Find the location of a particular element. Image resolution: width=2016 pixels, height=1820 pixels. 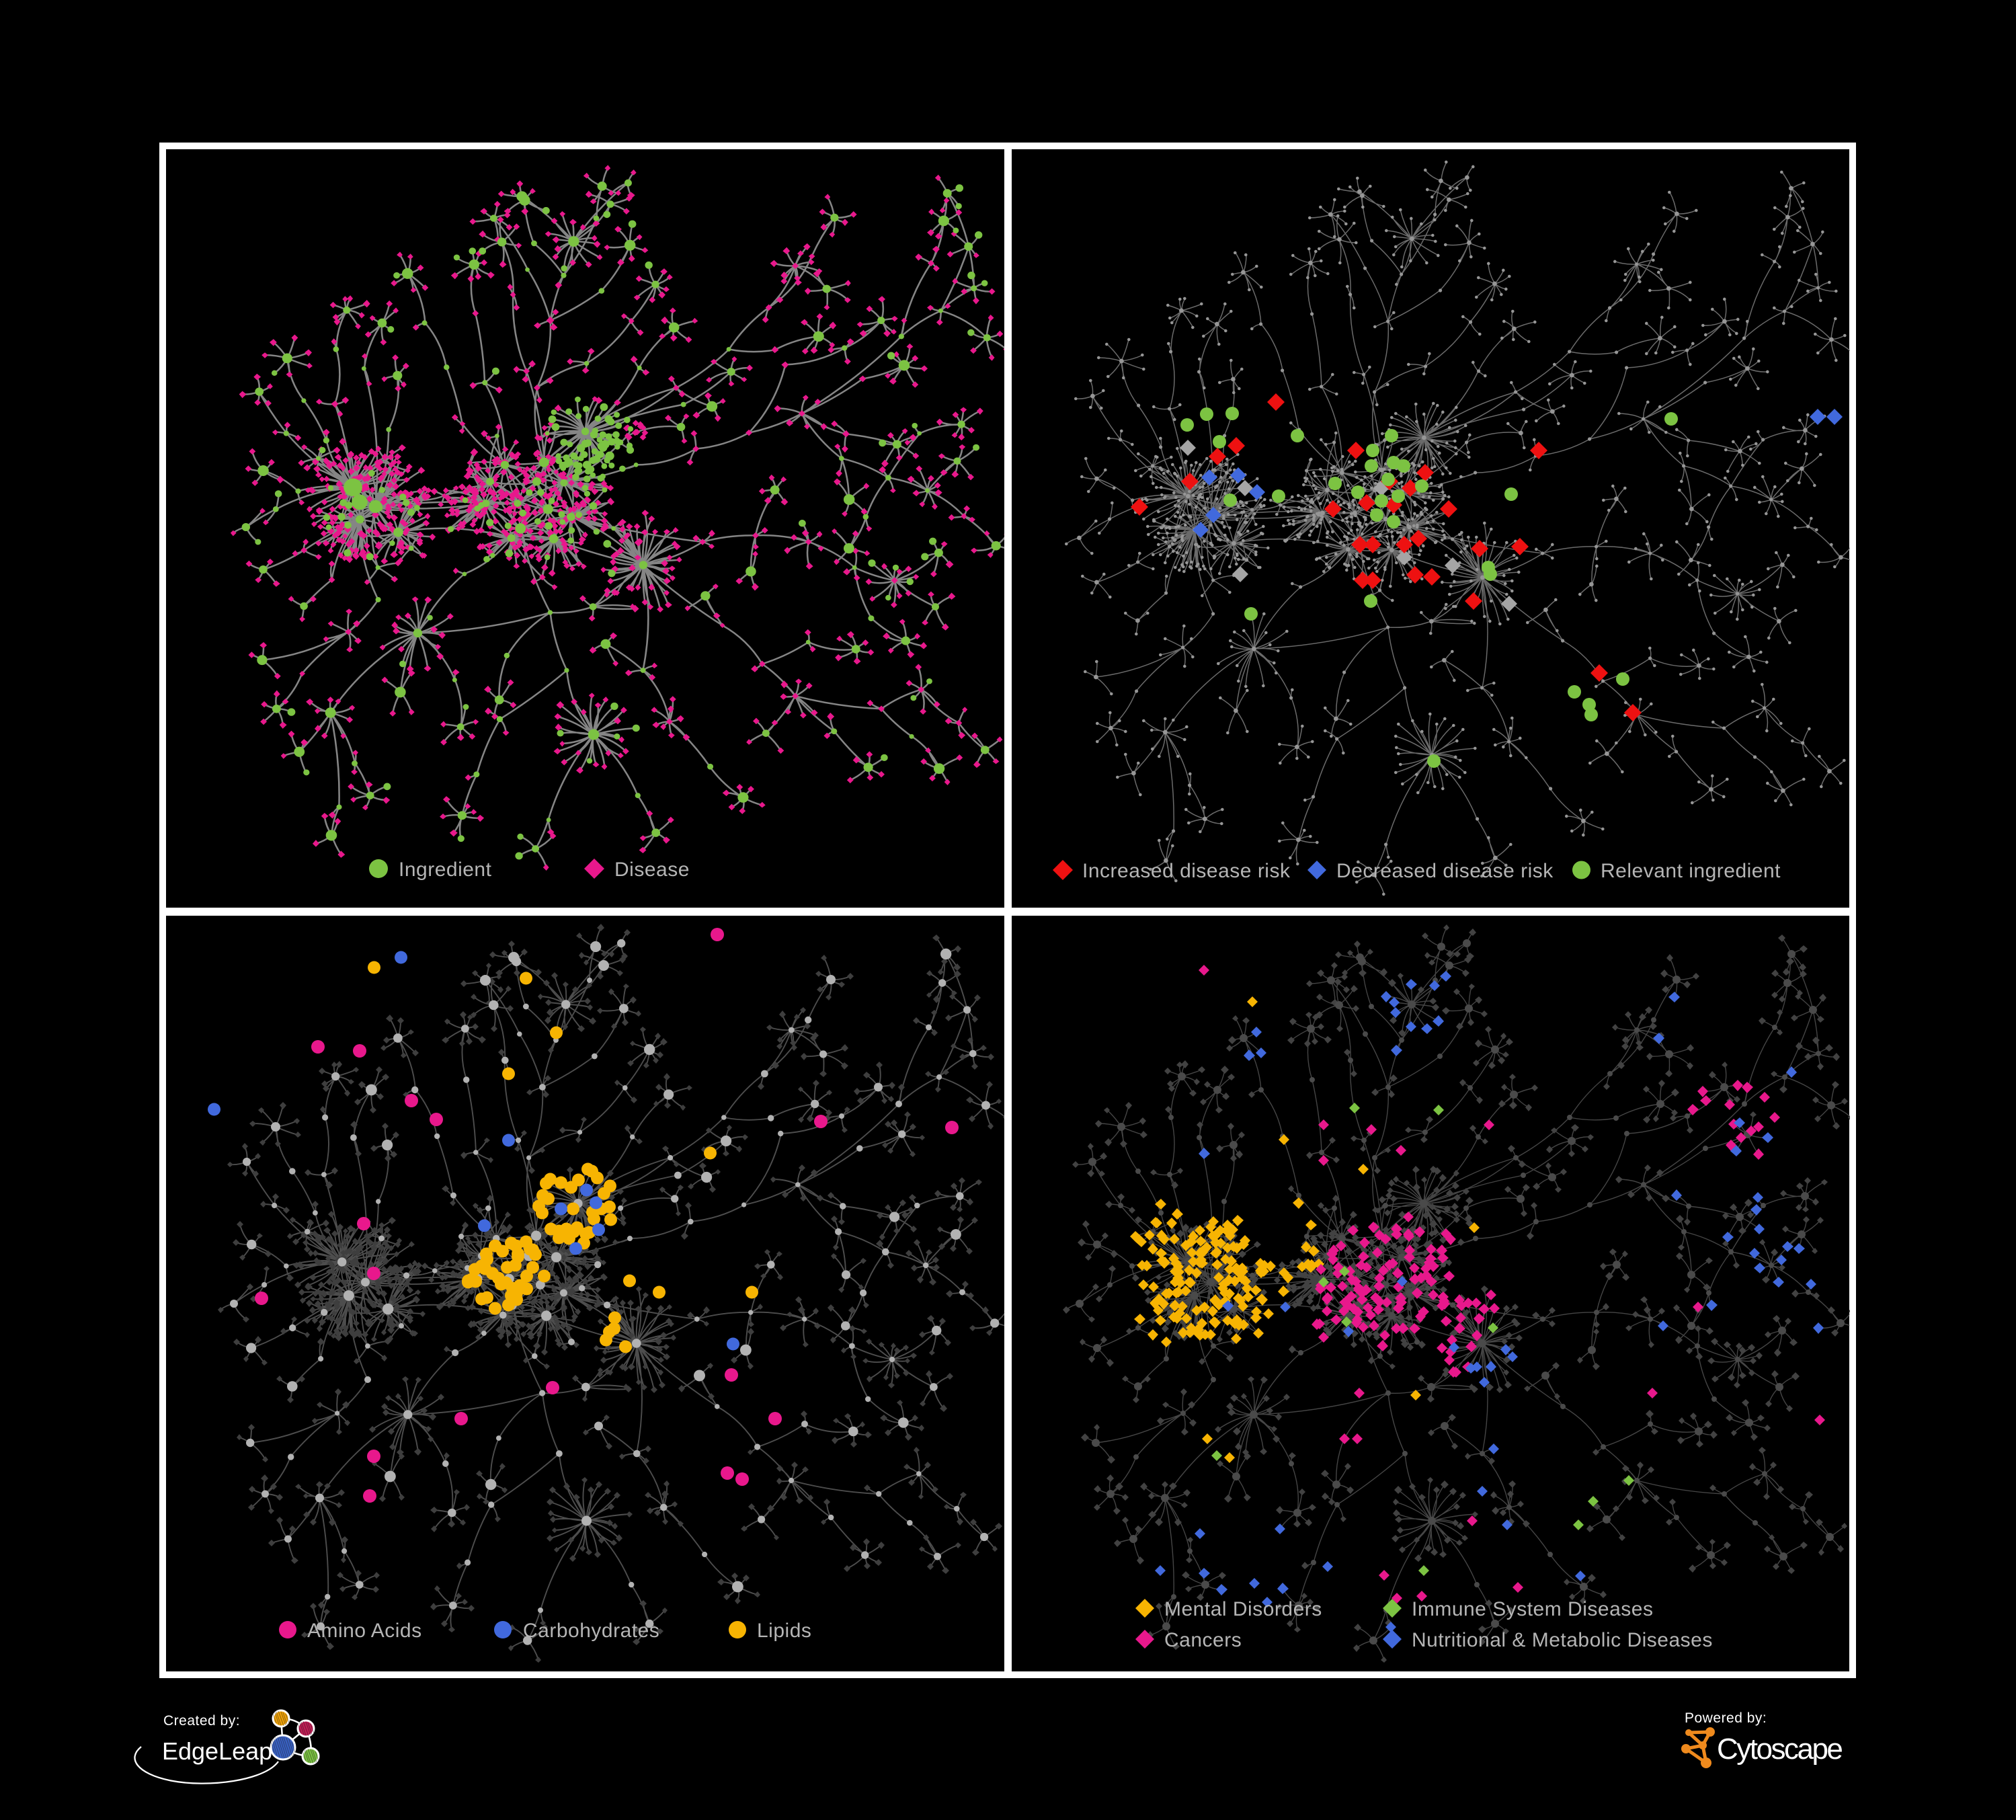

svg-text: Powered by: is located at coordinates (1726, 1718).